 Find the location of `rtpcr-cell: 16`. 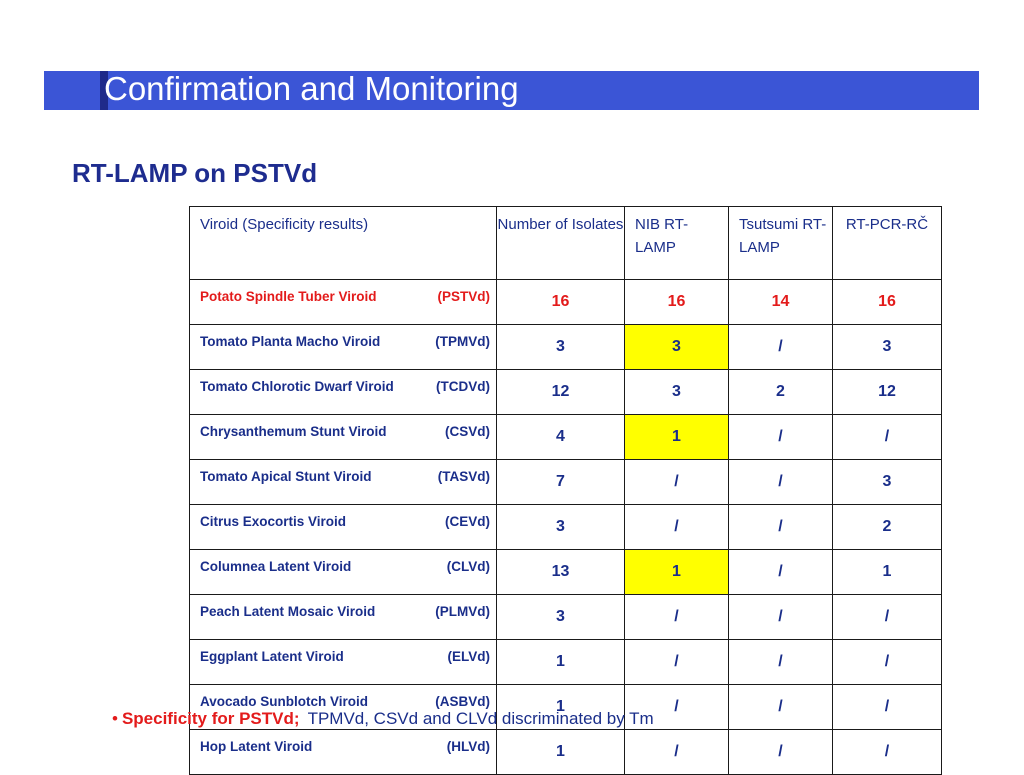

rtpcr-cell: 16 is located at coordinates (887, 302).